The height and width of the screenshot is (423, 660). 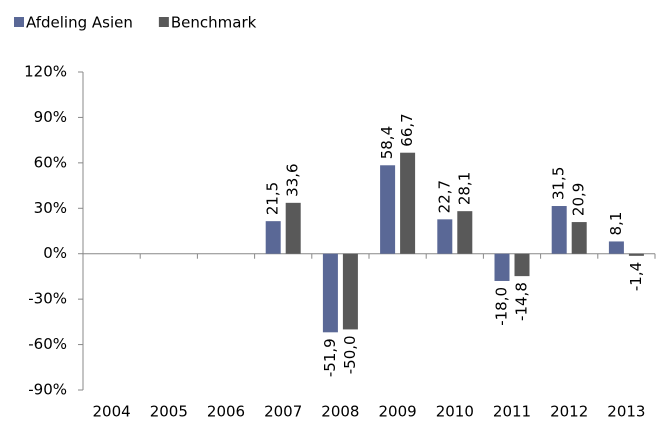 I want to click on value-label: 8,1, so click(x=616, y=224).